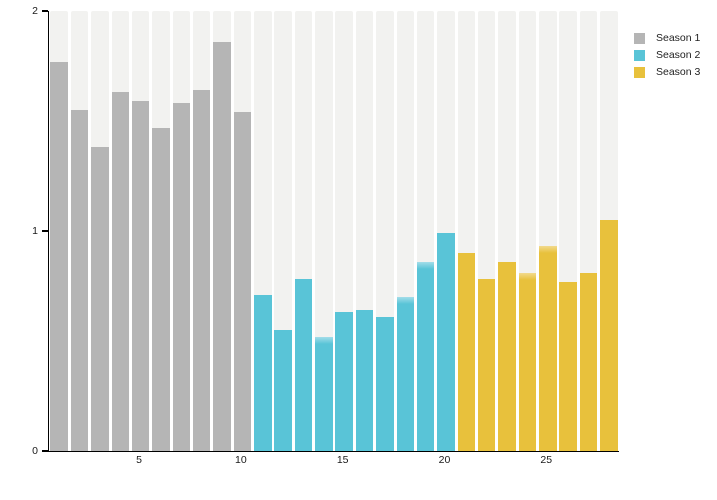 The width and height of the screenshot is (717, 500). I want to click on y-tick-label-0: 0, so click(35, 451).